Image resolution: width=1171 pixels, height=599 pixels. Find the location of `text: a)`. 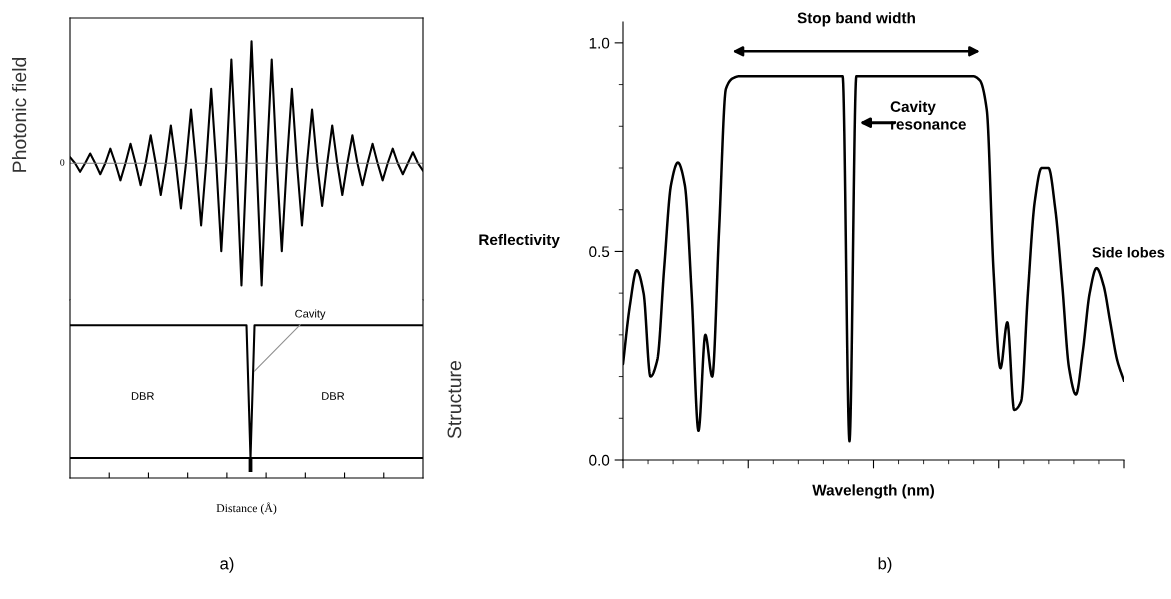

text: a) is located at coordinates (227, 565).